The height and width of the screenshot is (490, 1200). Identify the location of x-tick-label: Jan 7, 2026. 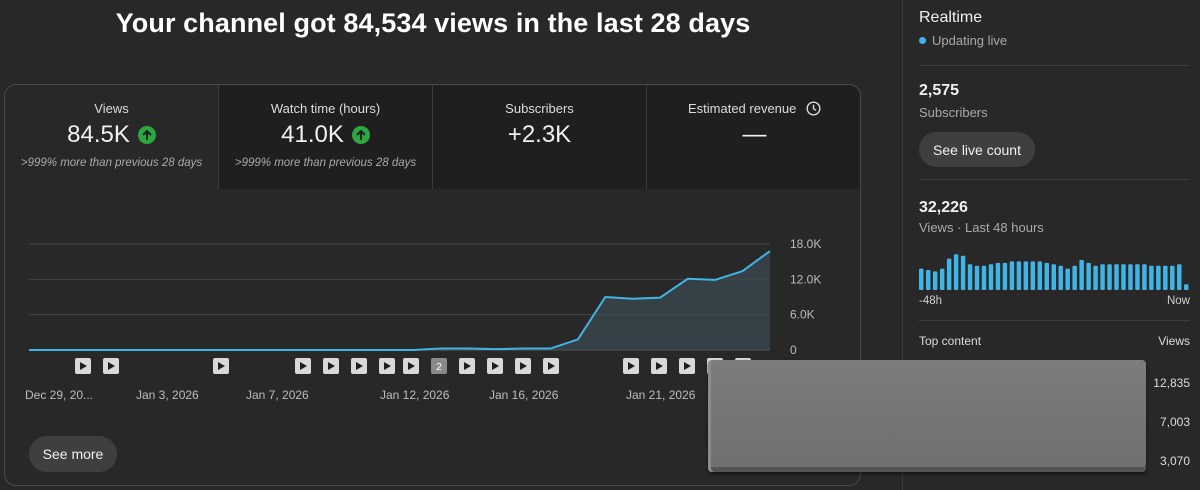
(277, 395).